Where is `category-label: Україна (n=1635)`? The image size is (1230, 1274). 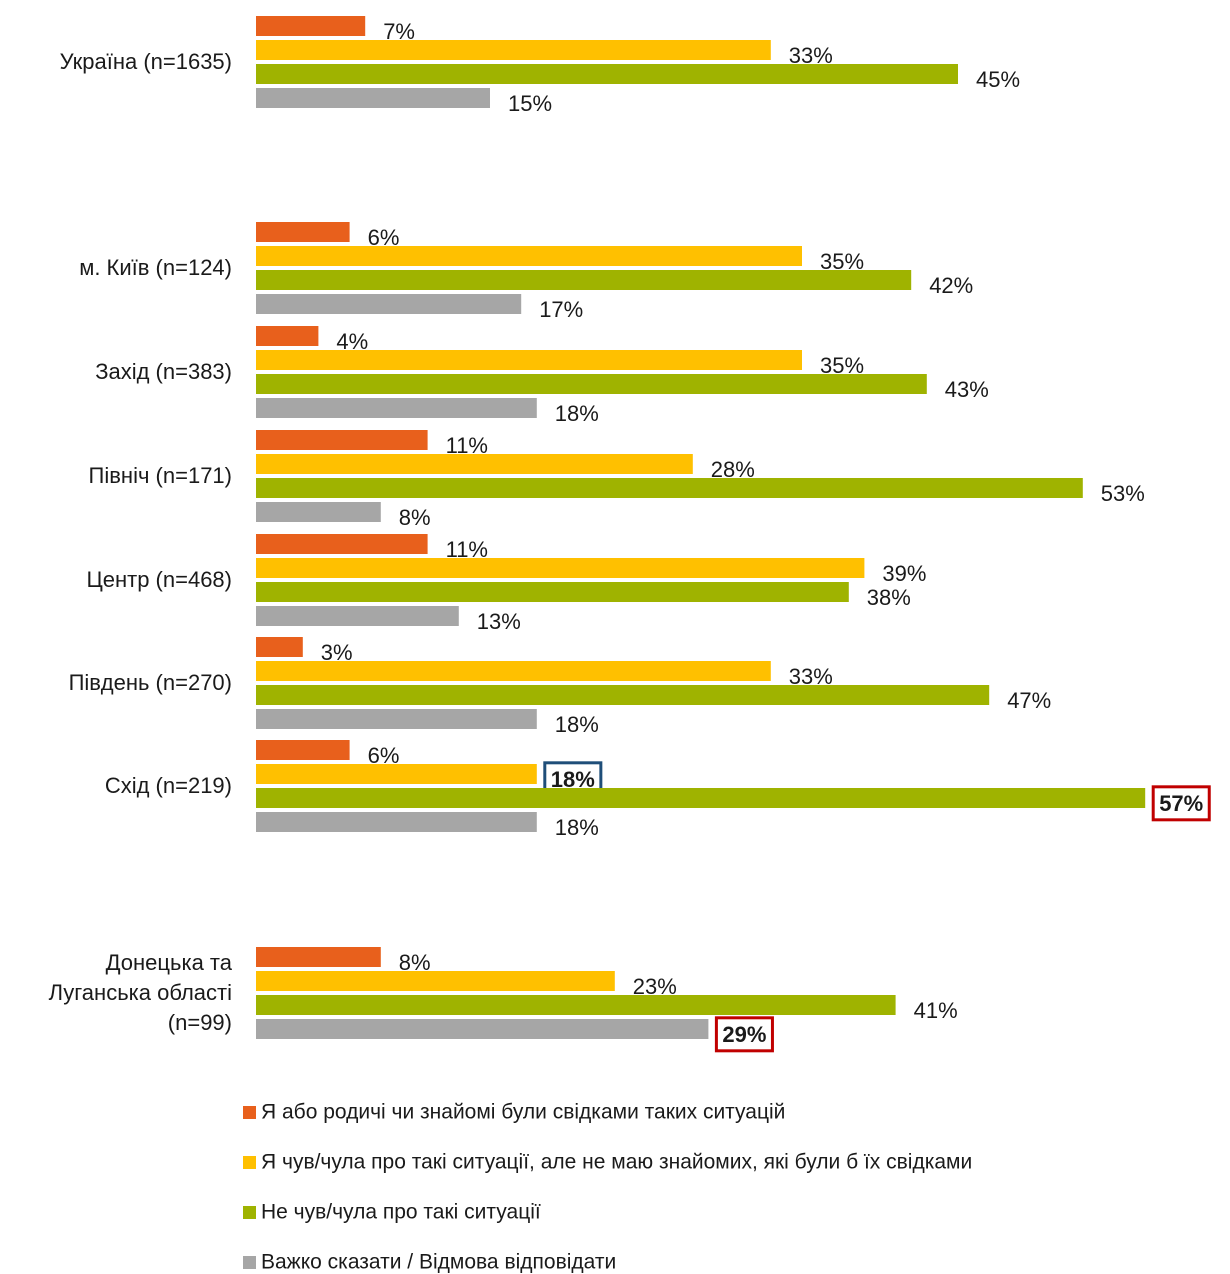
category-label: Україна (n=1635) is located at coordinates (145, 61).